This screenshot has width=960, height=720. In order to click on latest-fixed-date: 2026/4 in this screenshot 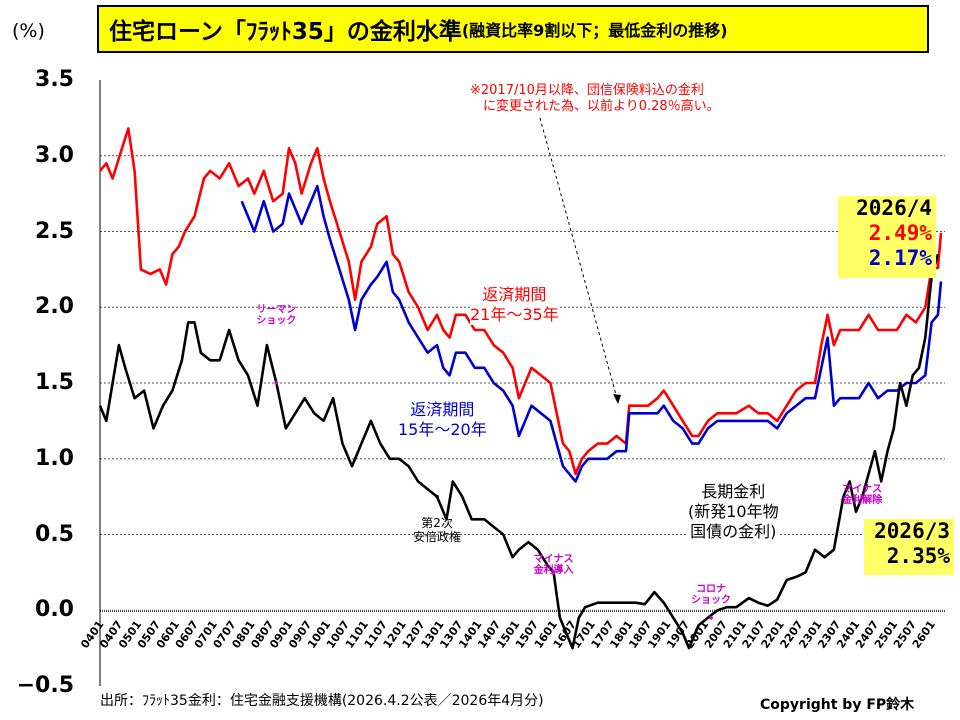, I will do `click(894, 208)`.